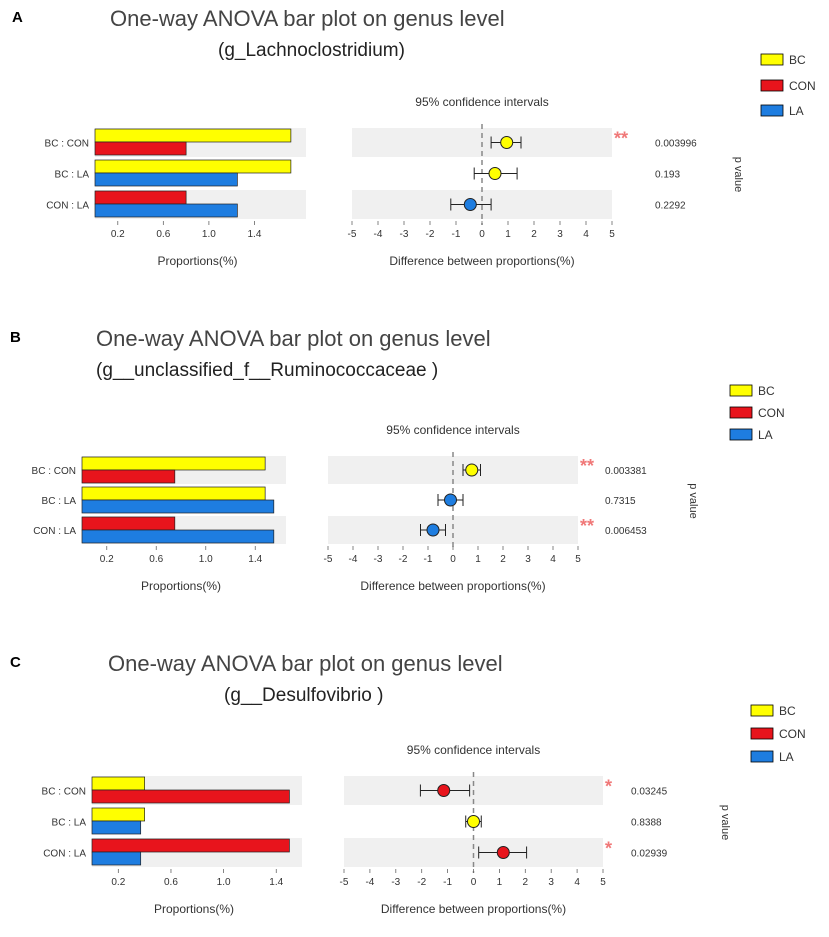 This screenshot has height=937, width=829. I want to click on ci-tick-label: 1, so click(500, 882).